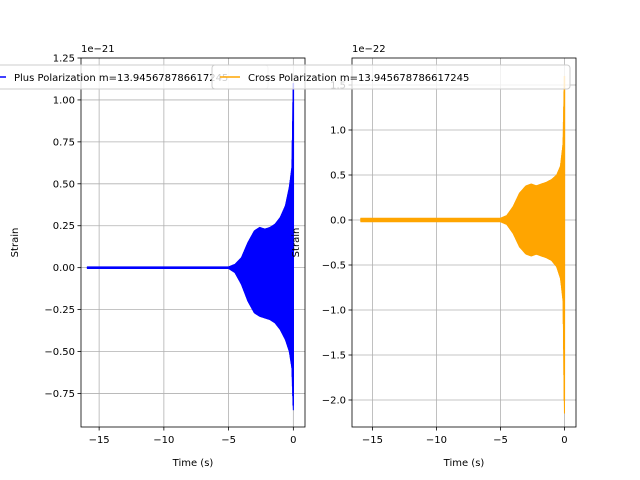 This screenshot has width=640, height=480. Describe the element at coordinates (64, 268) in the screenshot. I see `y-tick-label: 0.00` at that location.